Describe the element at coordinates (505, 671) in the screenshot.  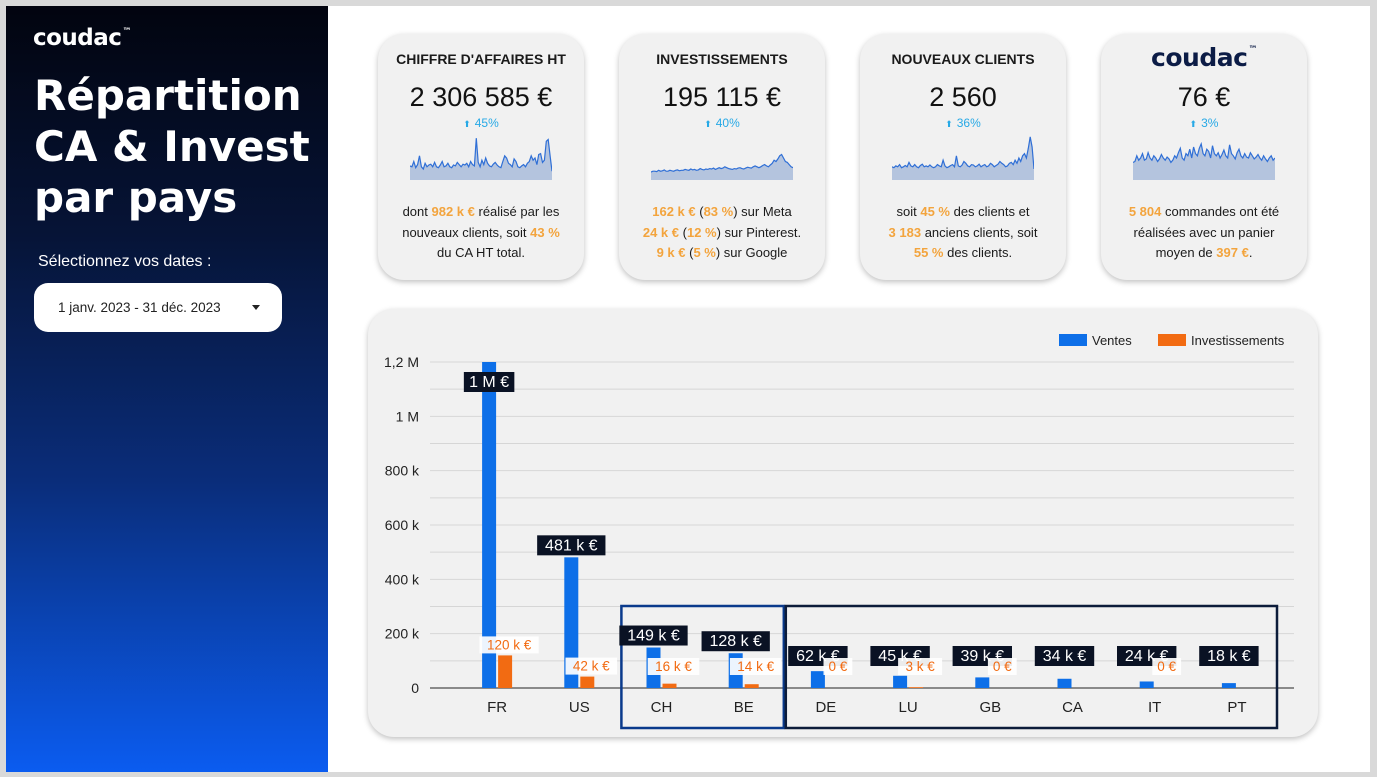
I see `bar-investissements-fr` at that location.